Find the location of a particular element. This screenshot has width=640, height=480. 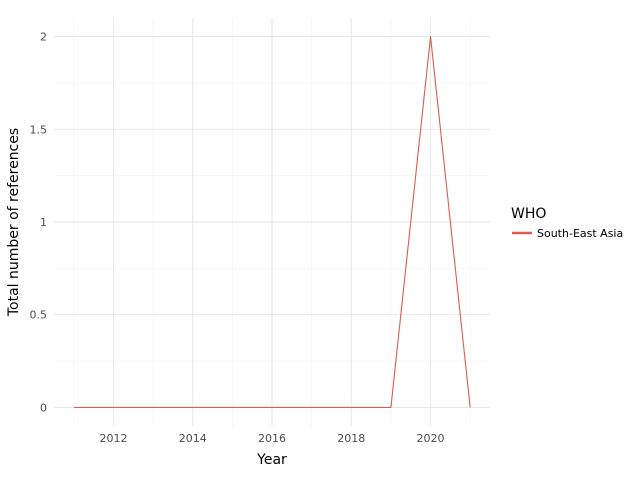

x-tick-label: 2014 is located at coordinates (193, 438).